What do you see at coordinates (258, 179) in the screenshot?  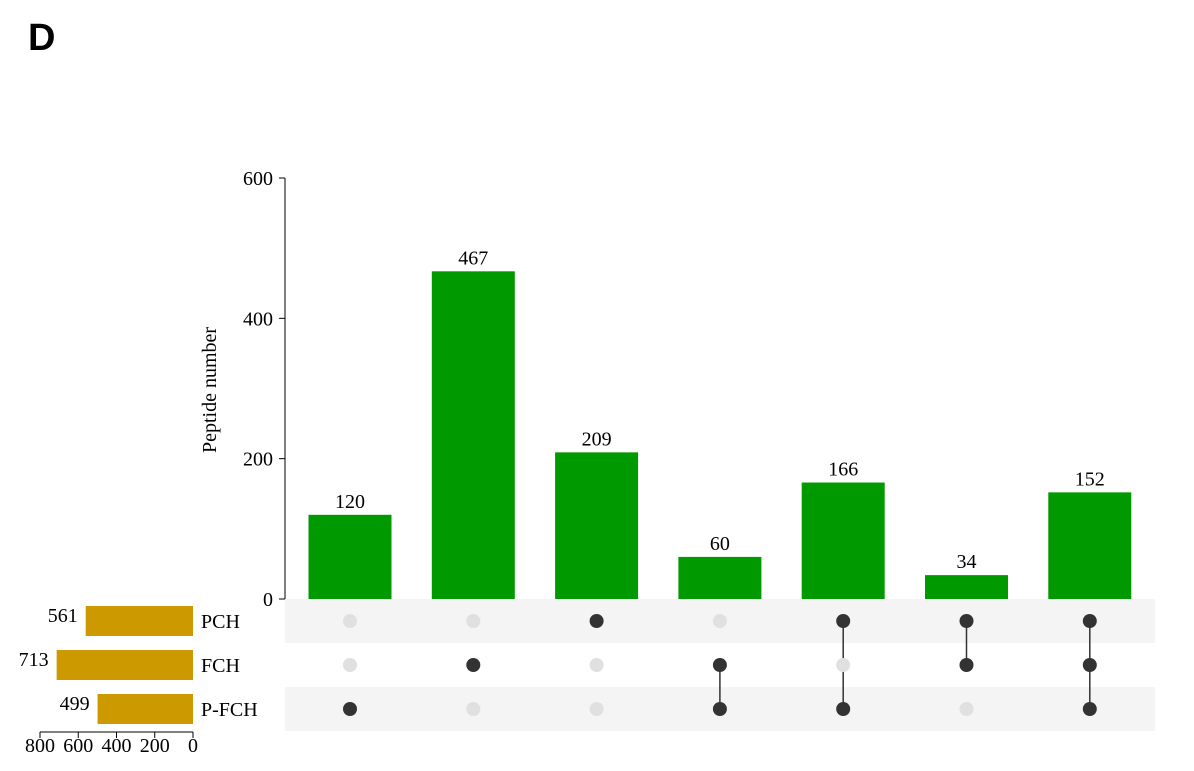 I see `y-tick-label: 600` at bounding box center [258, 179].